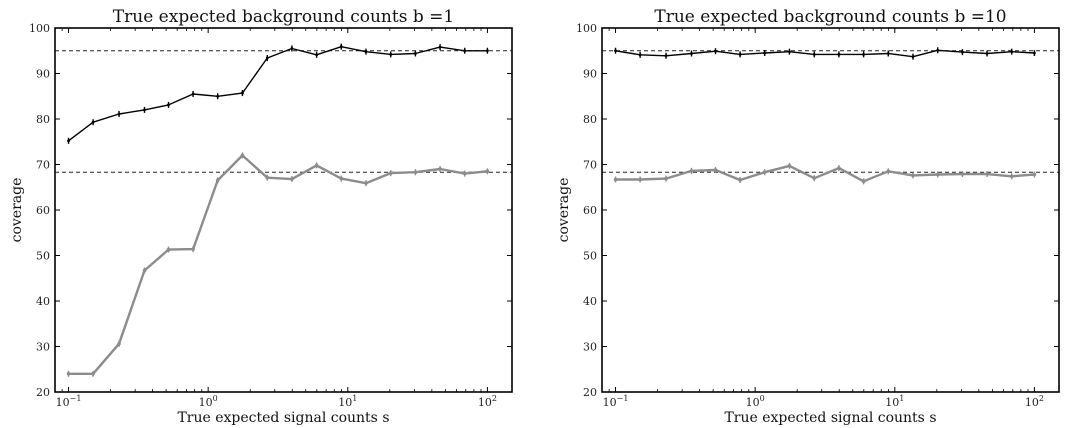 This screenshot has width=1067, height=428. Describe the element at coordinates (347, 401) in the screenshot. I see `x-tick-label: 10¹` at that location.